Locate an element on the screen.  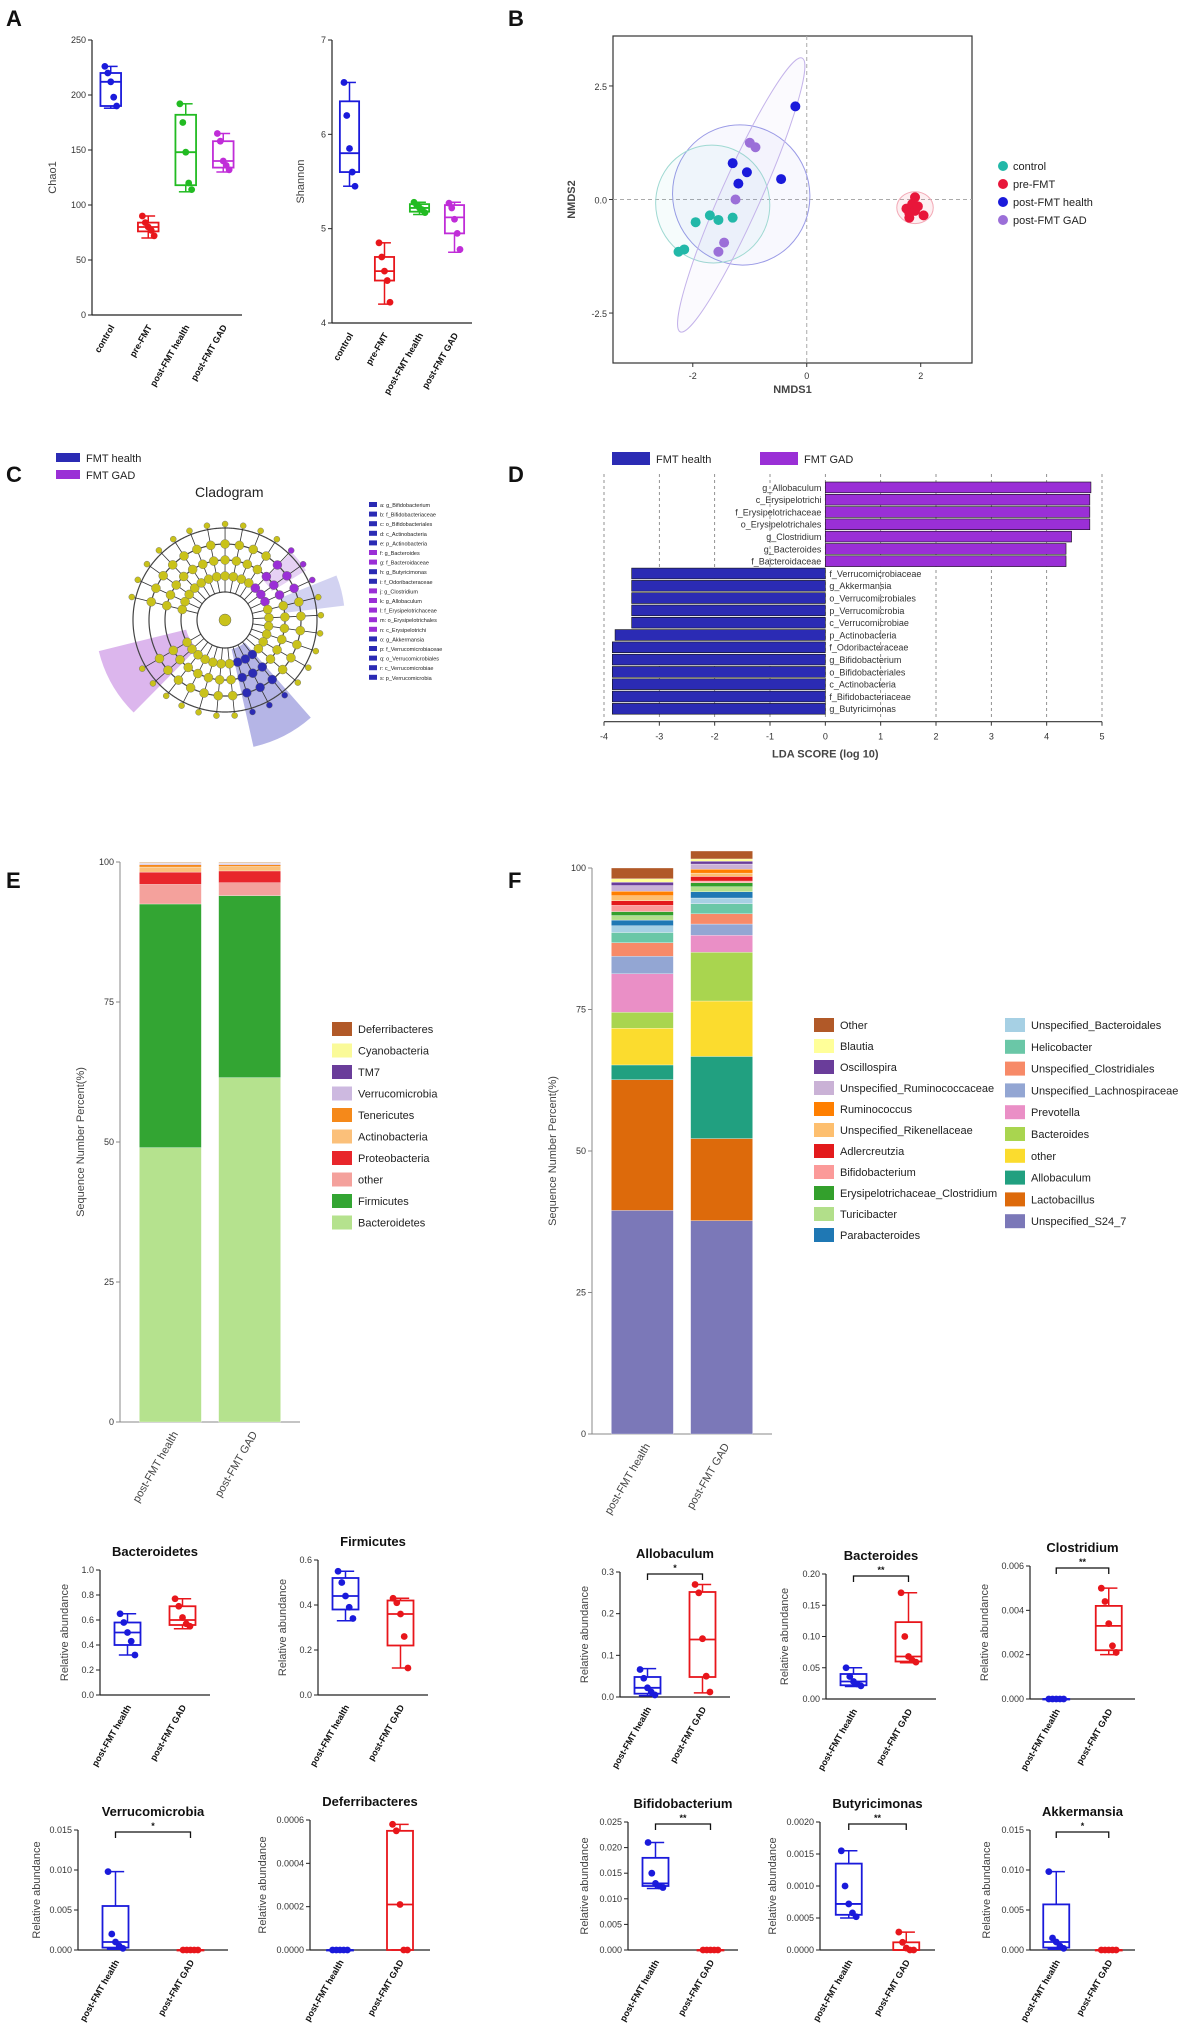
x-tick-label: 5 is located at coordinates (1101, 737).